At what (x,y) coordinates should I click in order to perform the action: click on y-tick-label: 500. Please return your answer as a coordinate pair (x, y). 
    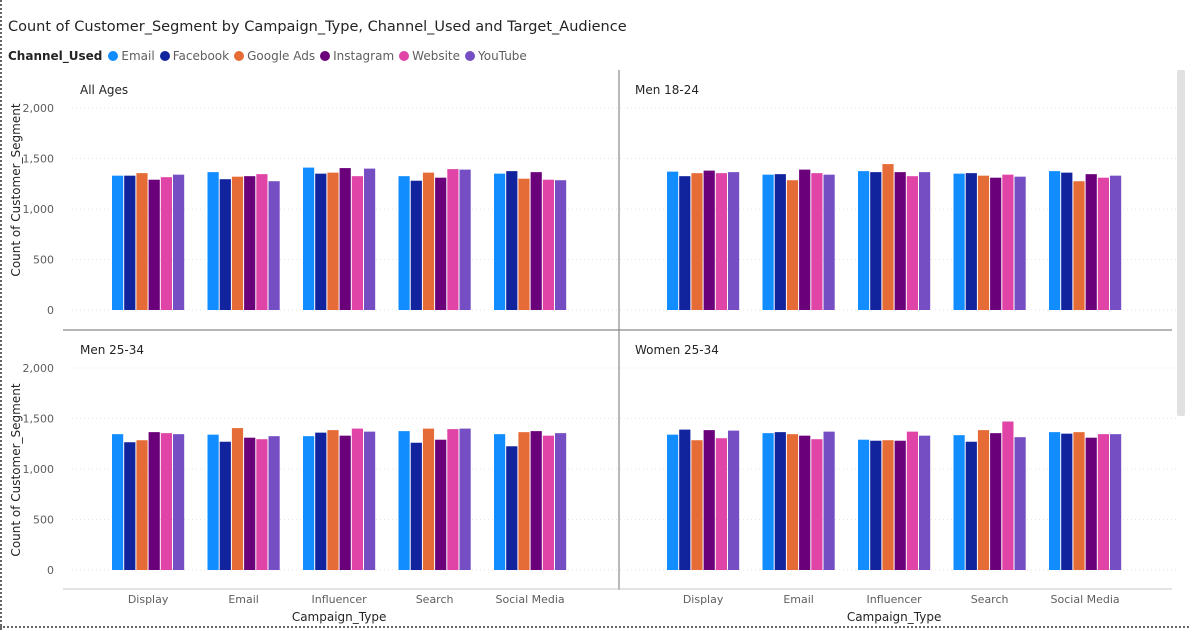
    Looking at the image, I should click on (43, 260).